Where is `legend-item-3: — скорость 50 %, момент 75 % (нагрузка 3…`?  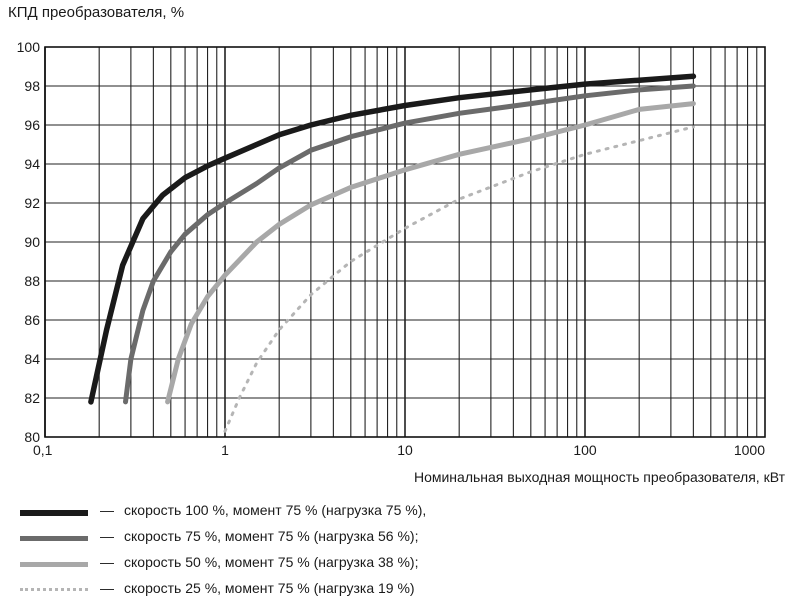 legend-item-3: — скорость 50 %, момент 75 % (нагрузка 3… is located at coordinates (400, 565).